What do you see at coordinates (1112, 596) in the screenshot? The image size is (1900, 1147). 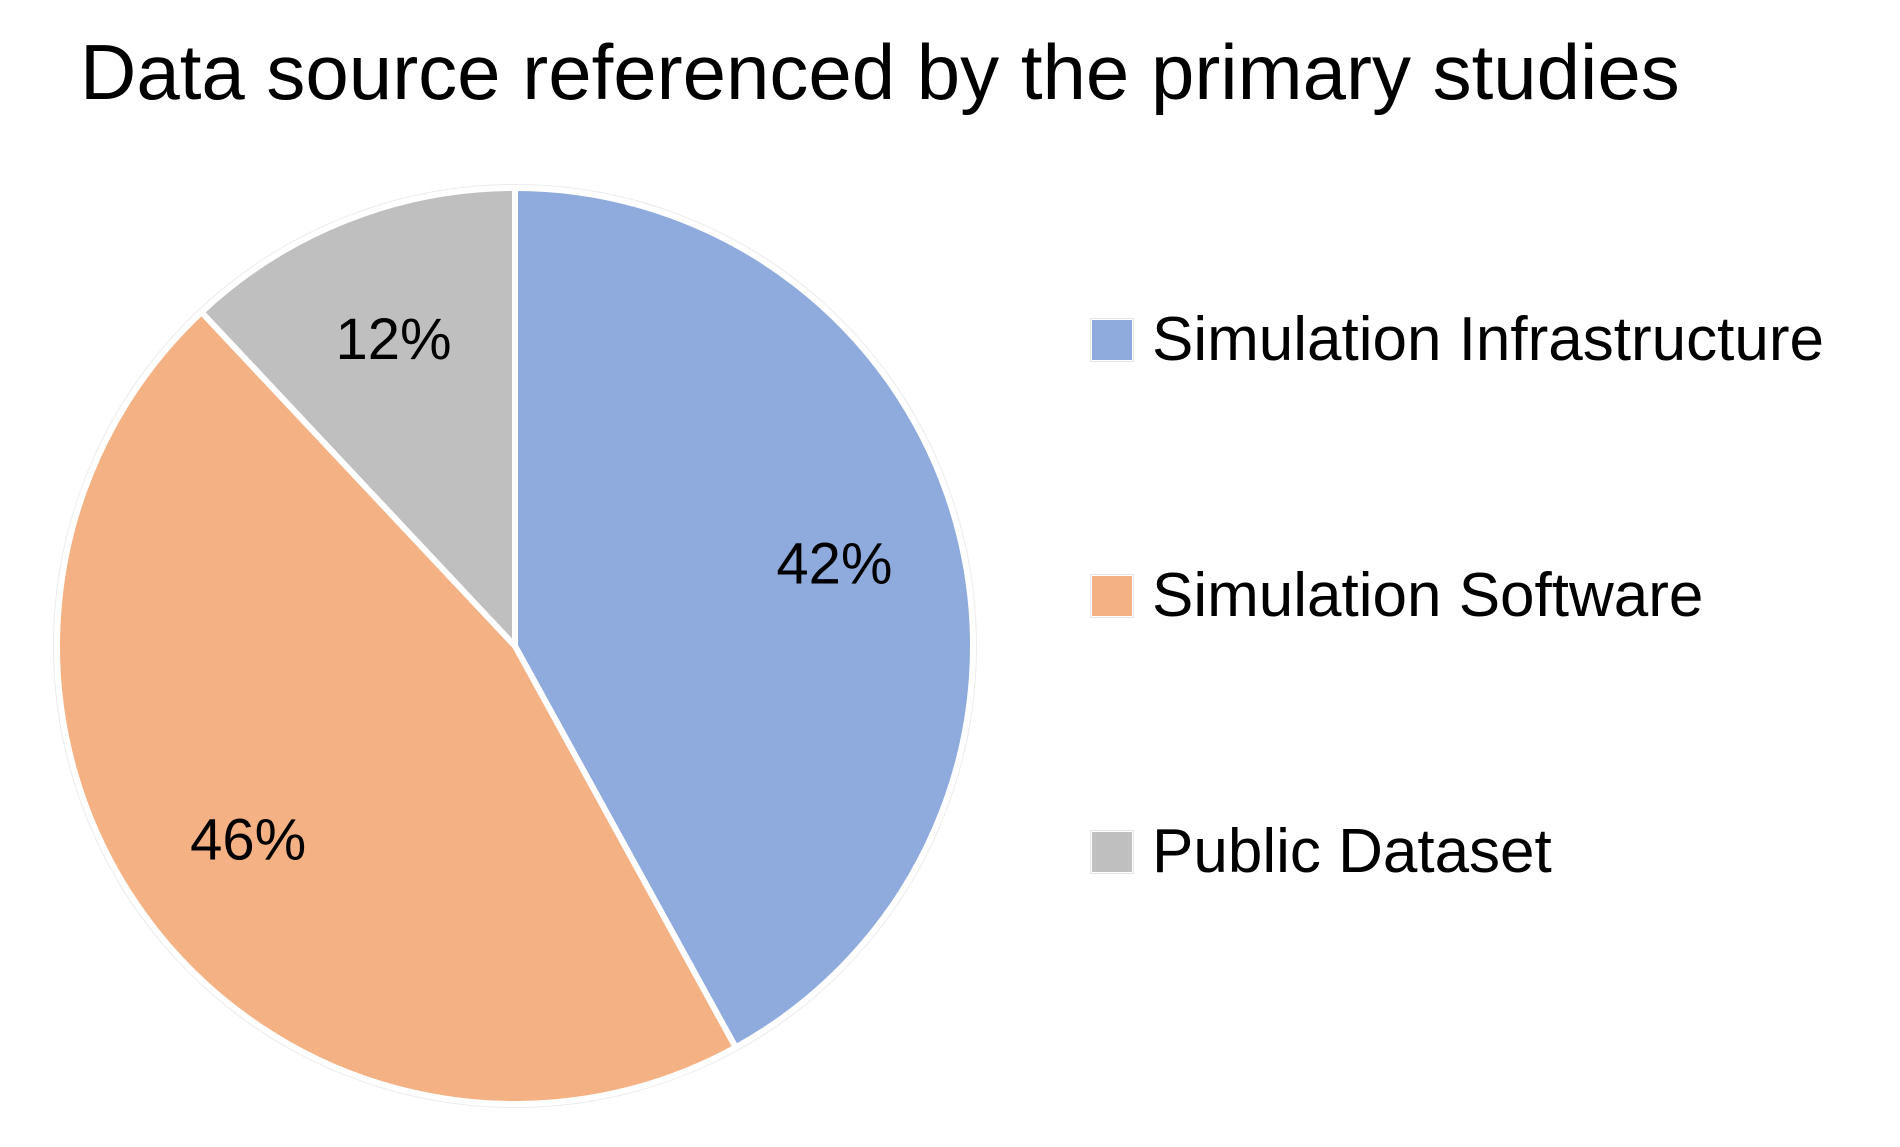 I see `legend-swatch-simulation-software` at bounding box center [1112, 596].